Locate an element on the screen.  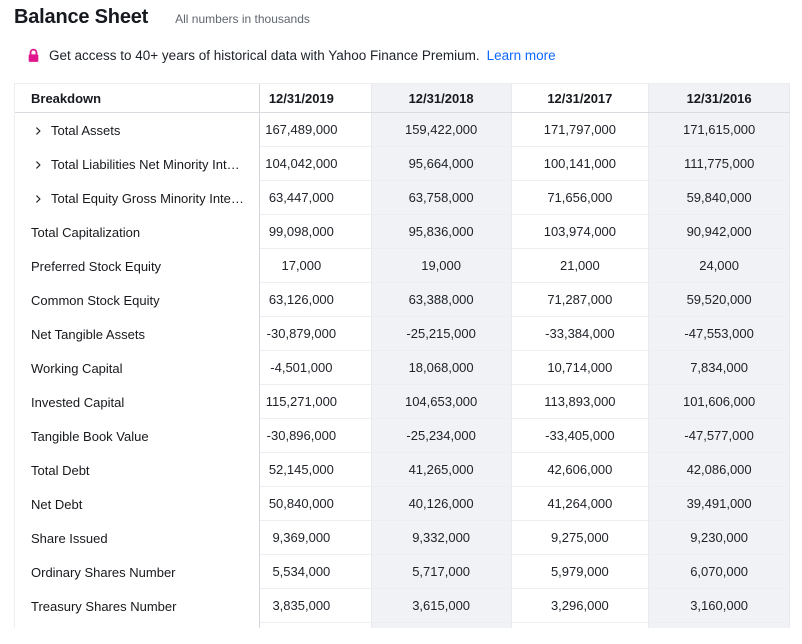
value-cell: 101,606,000 is located at coordinates (719, 401).